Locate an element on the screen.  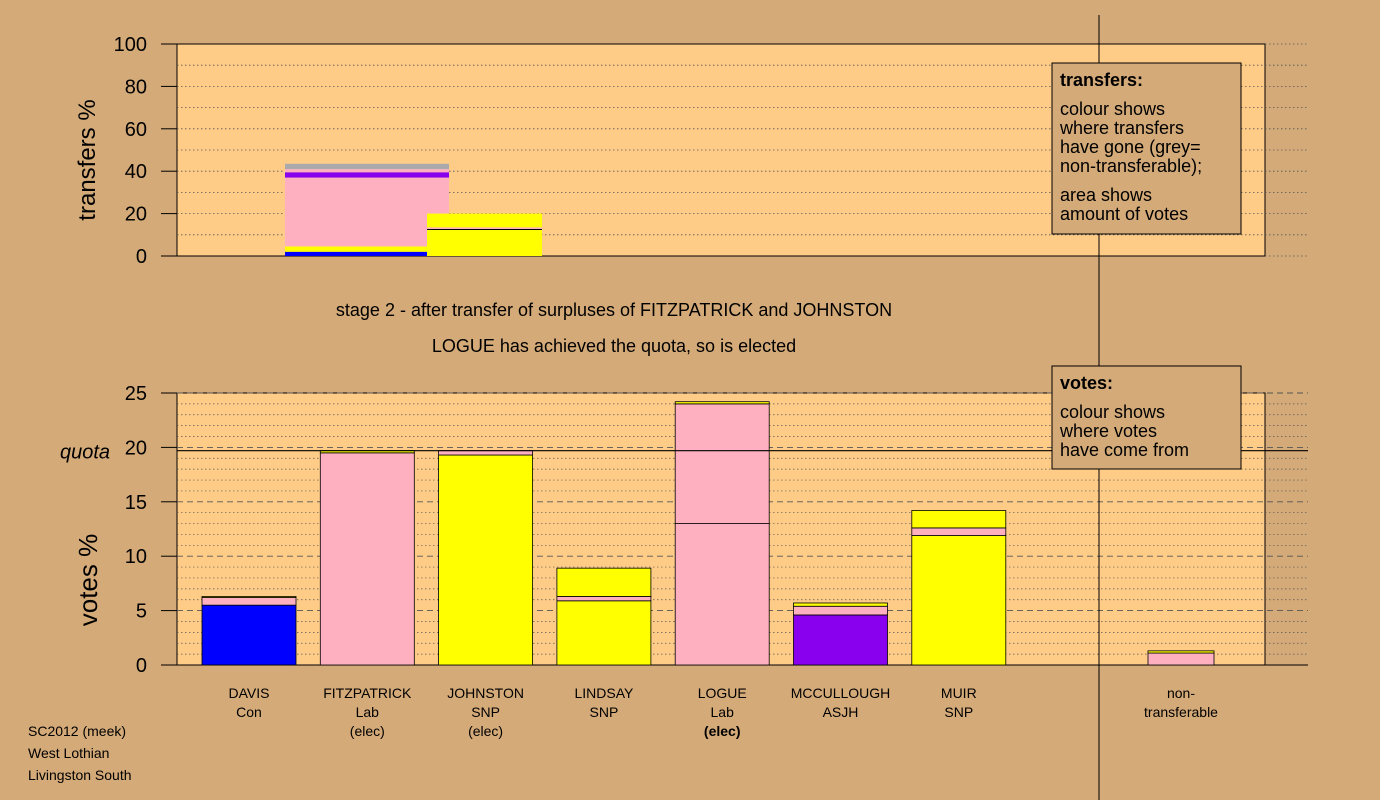
footer-line: West Lothian is located at coordinates (69, 753).